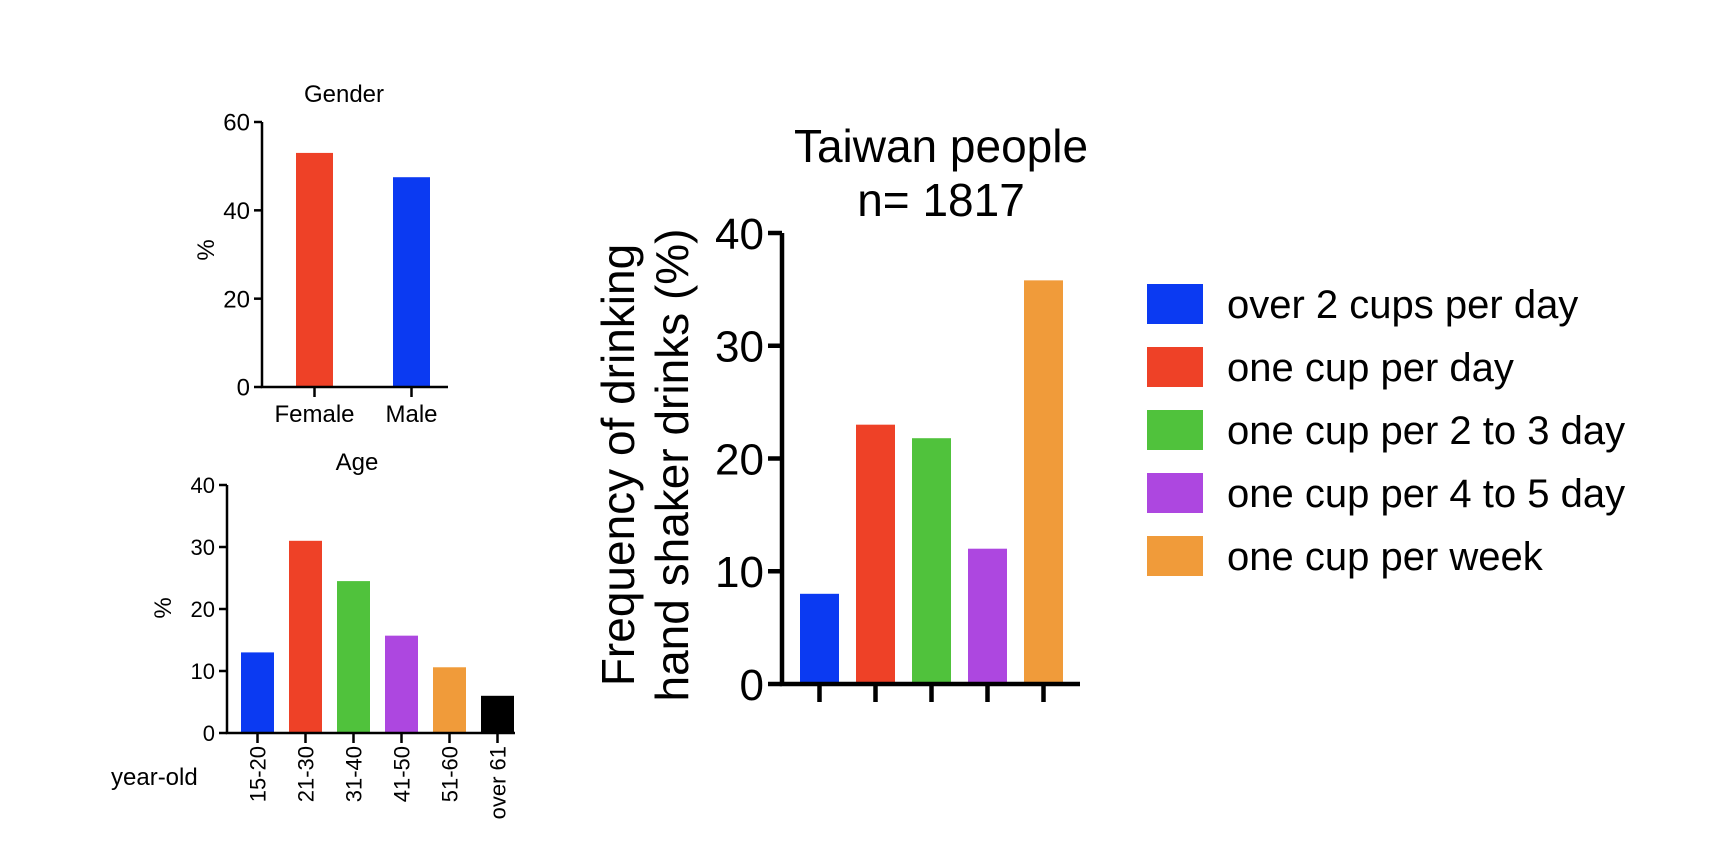 The image size is (1734, 860). Describe the element at coordinates (236, 123) in the screenshot. I see `gender-y-tick-label: 60` at that location.